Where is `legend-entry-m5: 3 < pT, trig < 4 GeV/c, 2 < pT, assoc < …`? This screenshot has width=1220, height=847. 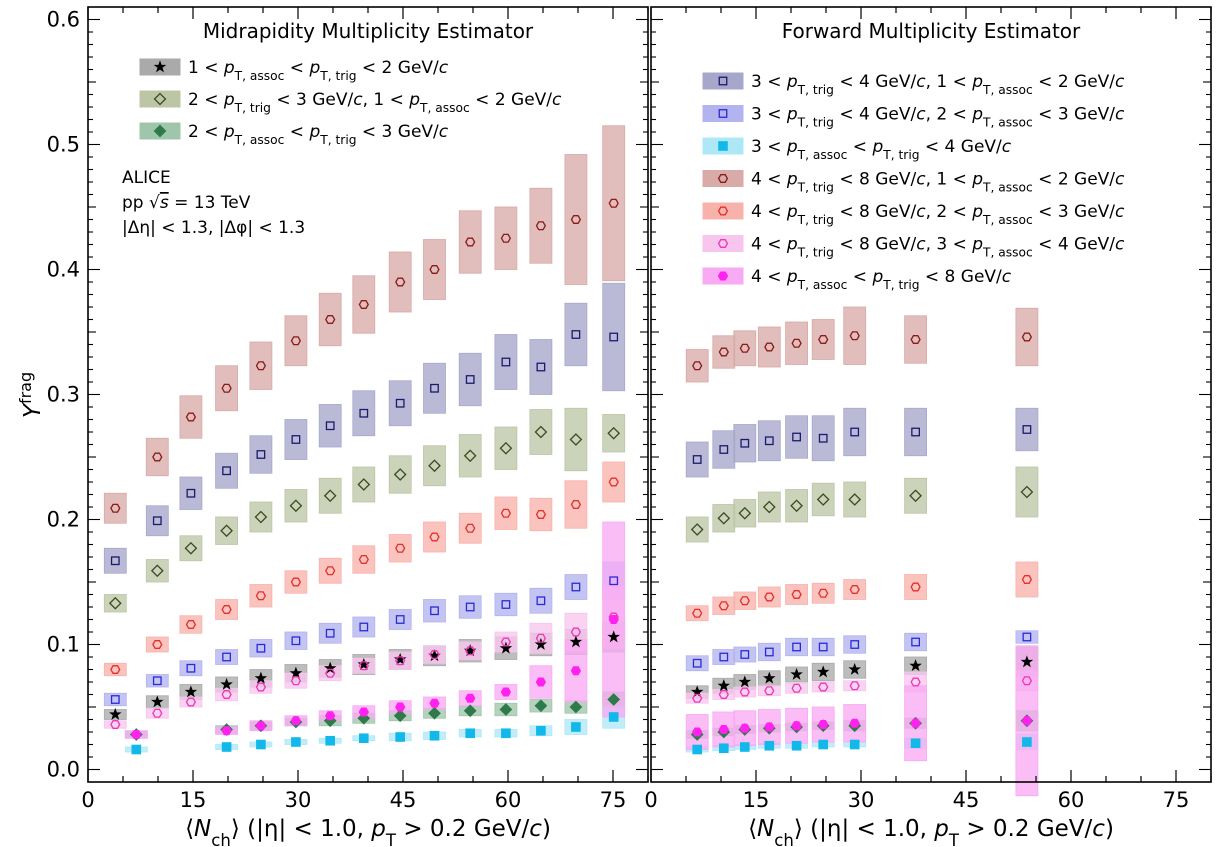 legend-entry-m5: 3 < pT, trig < 4 GeV/c, 2 < pT, assoc < … is located at coordinates (913, 117).